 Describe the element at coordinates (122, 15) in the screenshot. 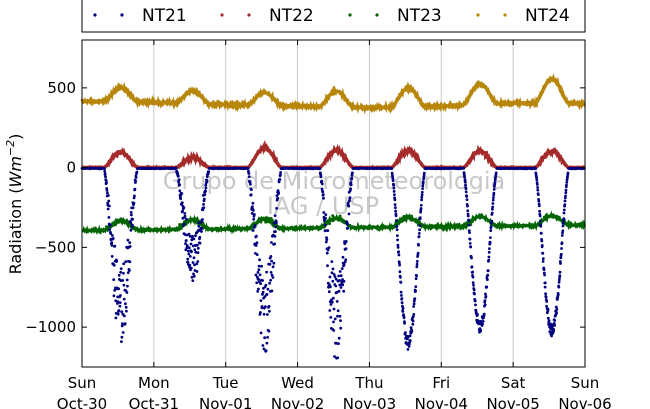

I see `legend-marker-nt21-b` at that location.